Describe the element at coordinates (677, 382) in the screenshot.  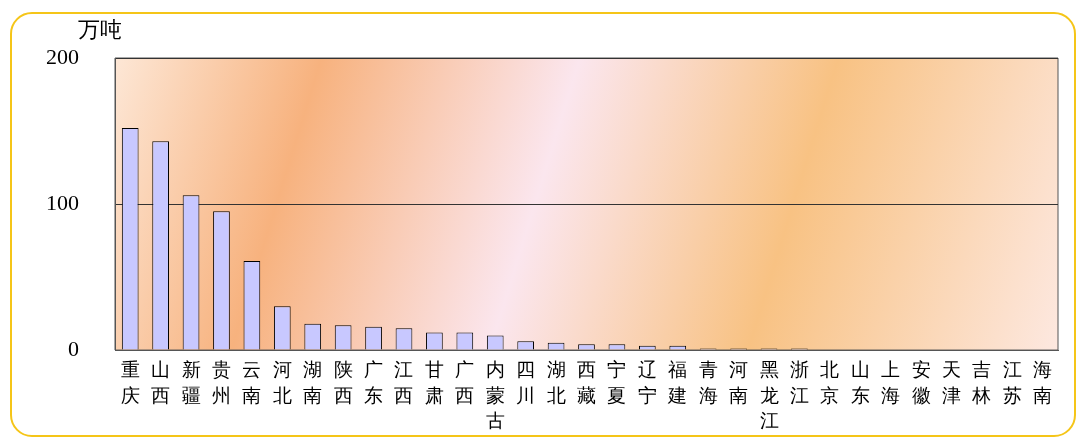
I see `x-tick-label: 福建` at that location.